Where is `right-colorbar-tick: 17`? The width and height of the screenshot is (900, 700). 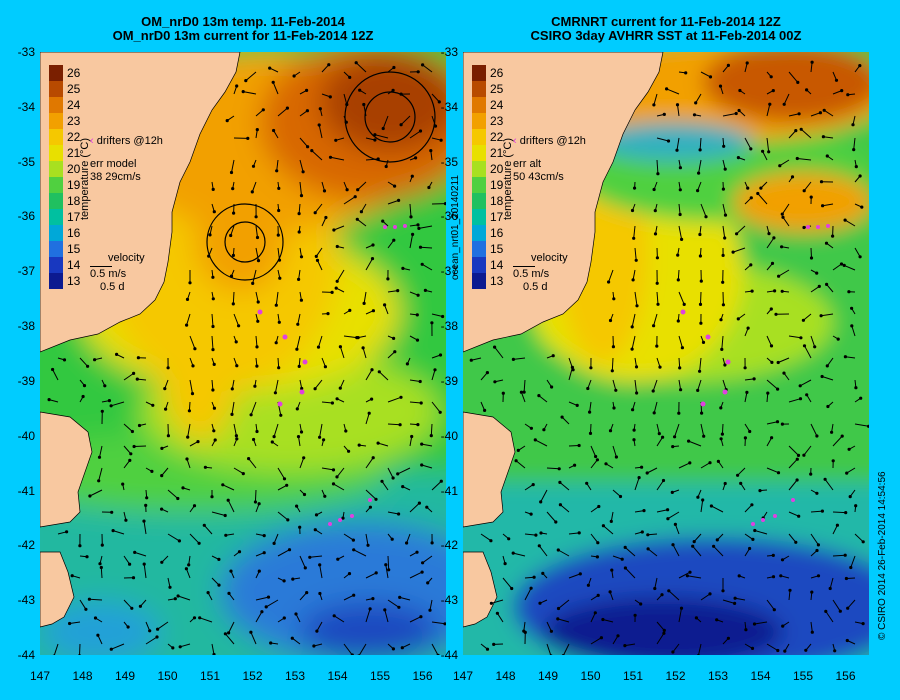 right-colorbar-tick: 17 is located at coordinates (497, 217).